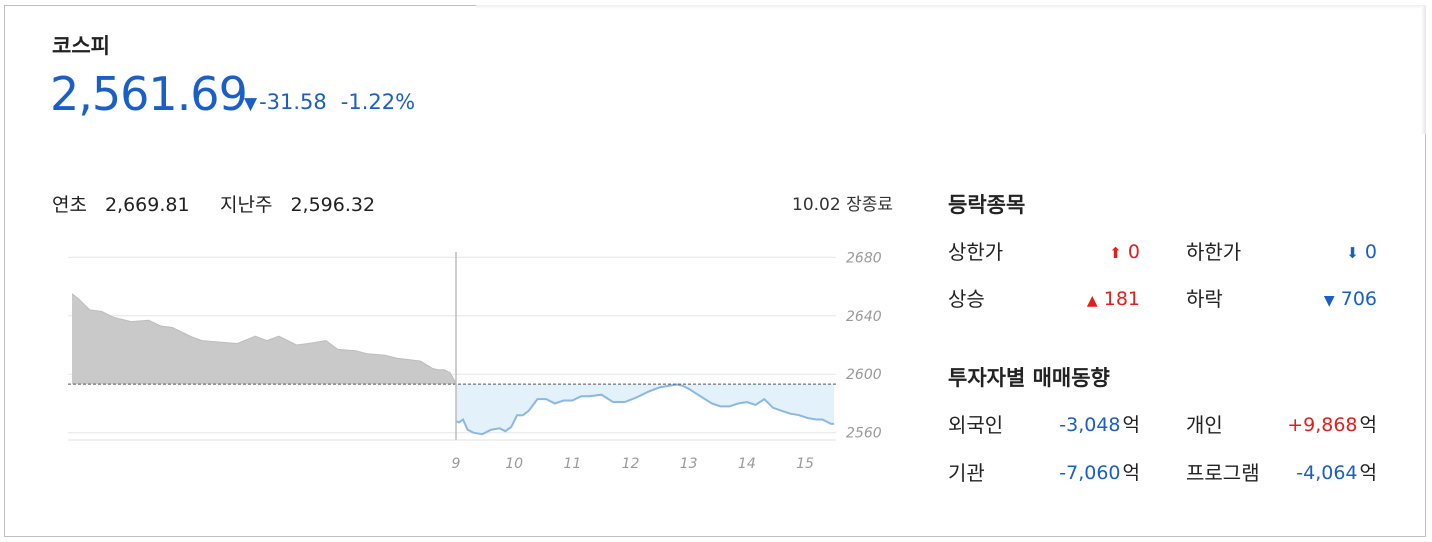  What do you see at coordinates (631, 464) in the screenshot?
I see `x-tick-label: 12` at bounding box center [631, 464].